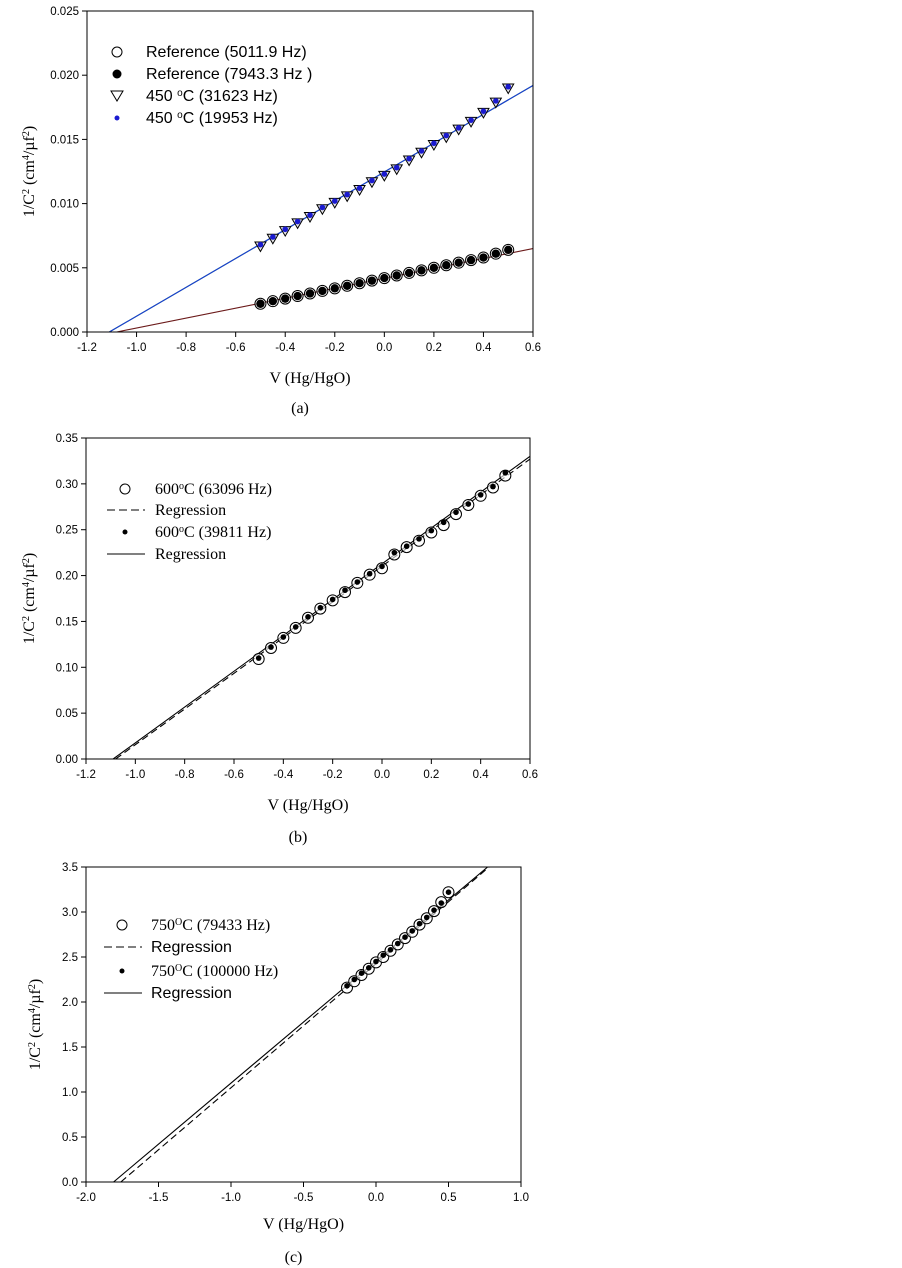  Describe the element at coordinates (70, 1093) in the screenshot. I see `y-tick-label: 1.0` at that location.